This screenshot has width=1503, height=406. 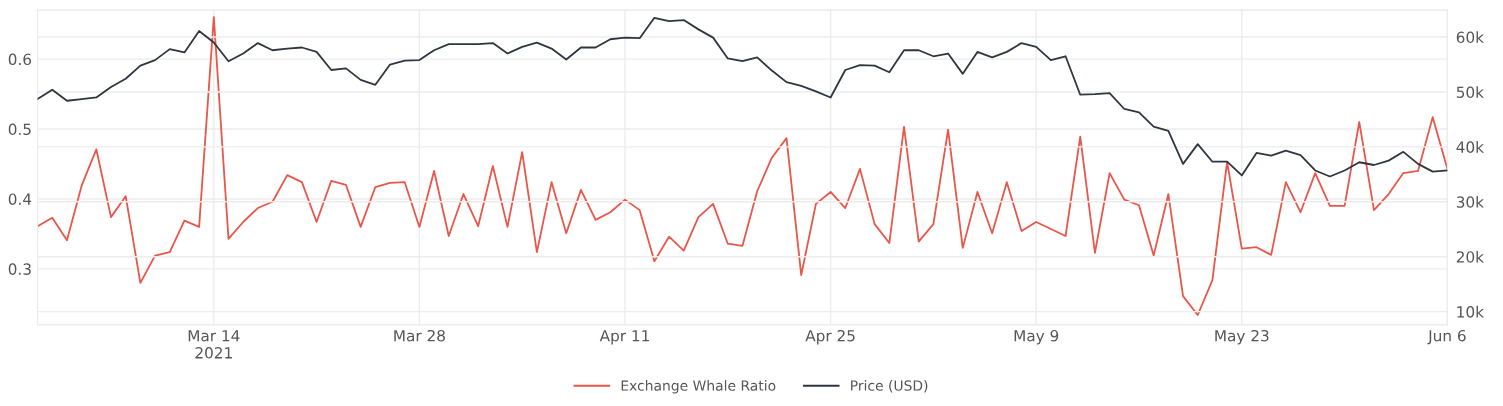 I want to click on y2-tick-label: 20k, so click(x=1470, y=256).